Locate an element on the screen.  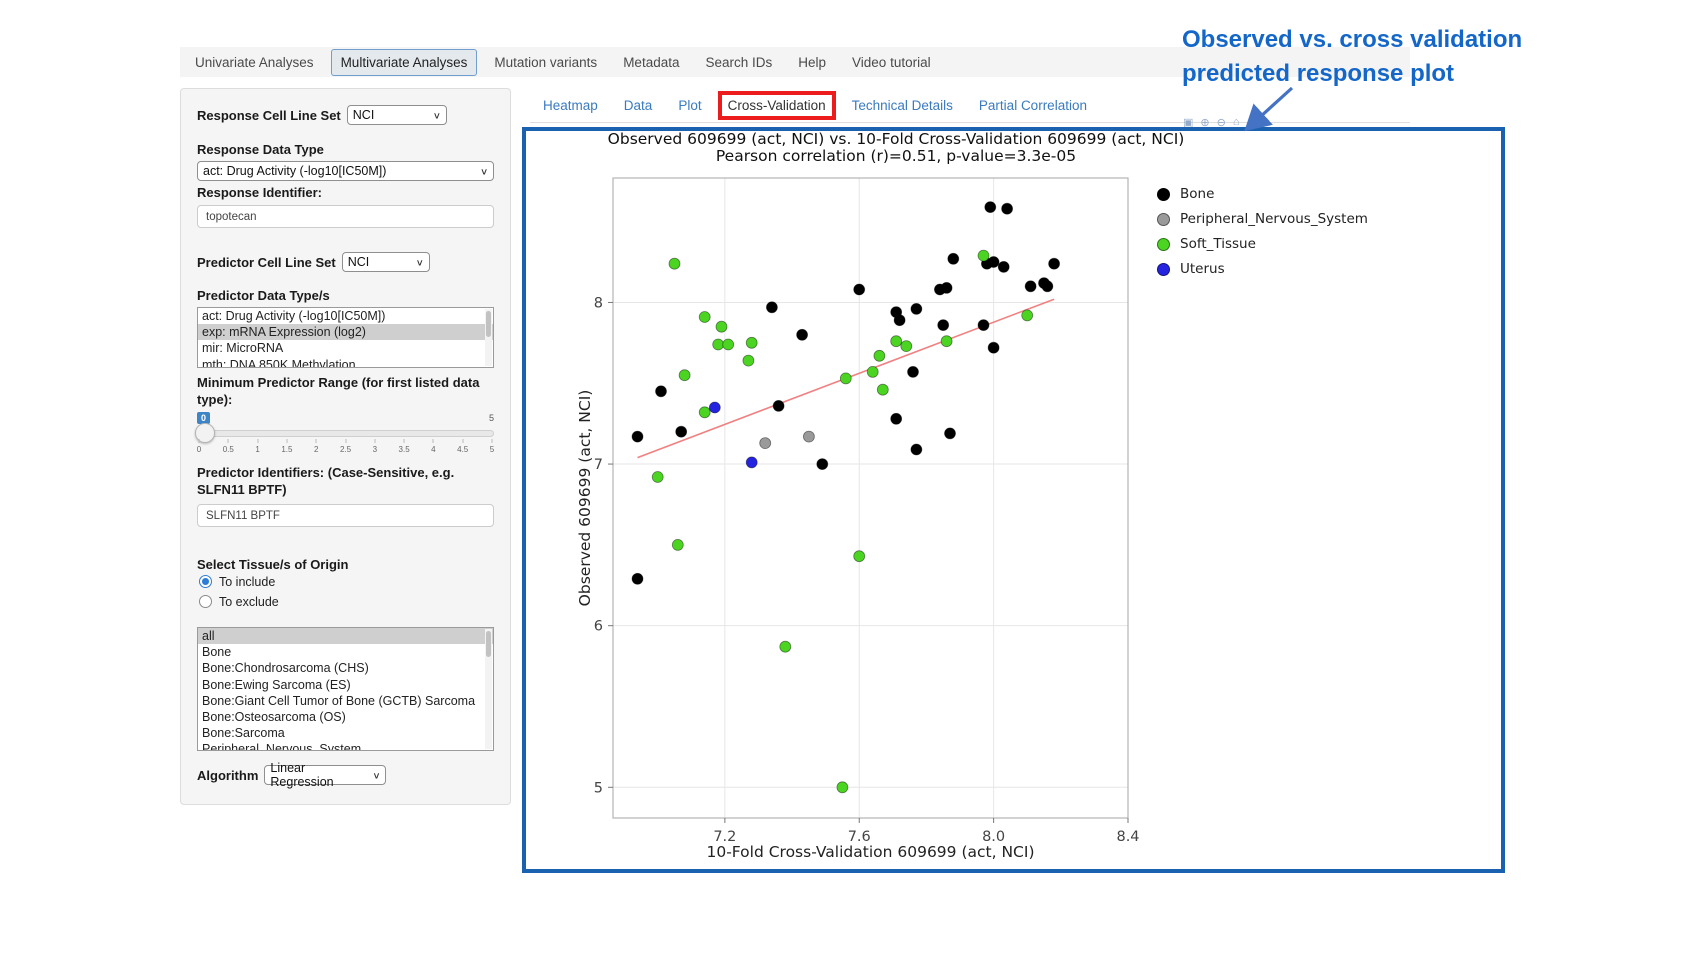
legend-item-uterus: Uterus is located at coordinates (1262, 269).